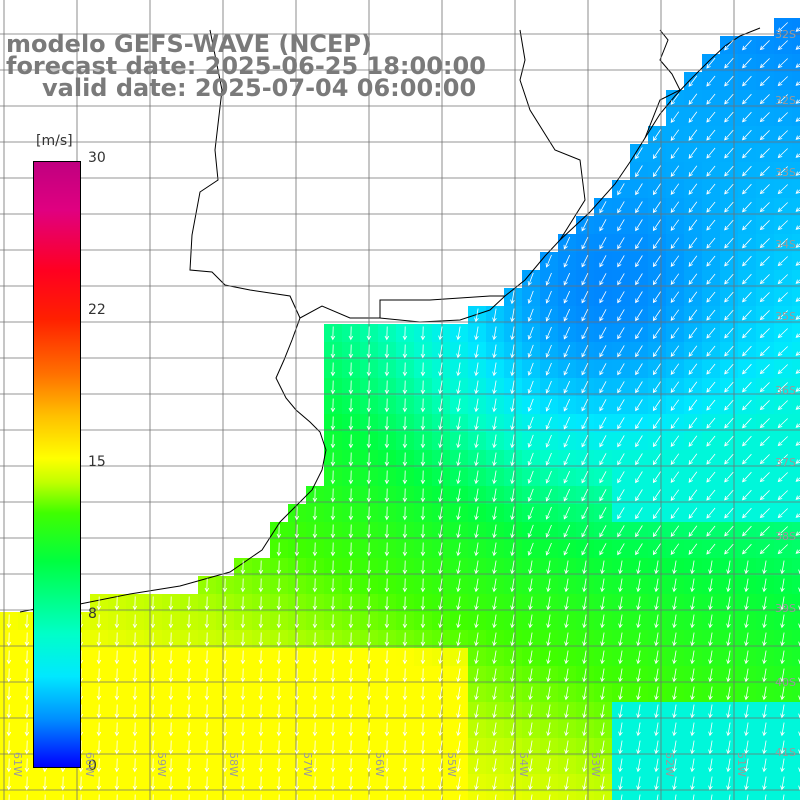  Describe the element at coordinates (307, 764) in the screenshot. I see `longitude-label: 57W` at that location.